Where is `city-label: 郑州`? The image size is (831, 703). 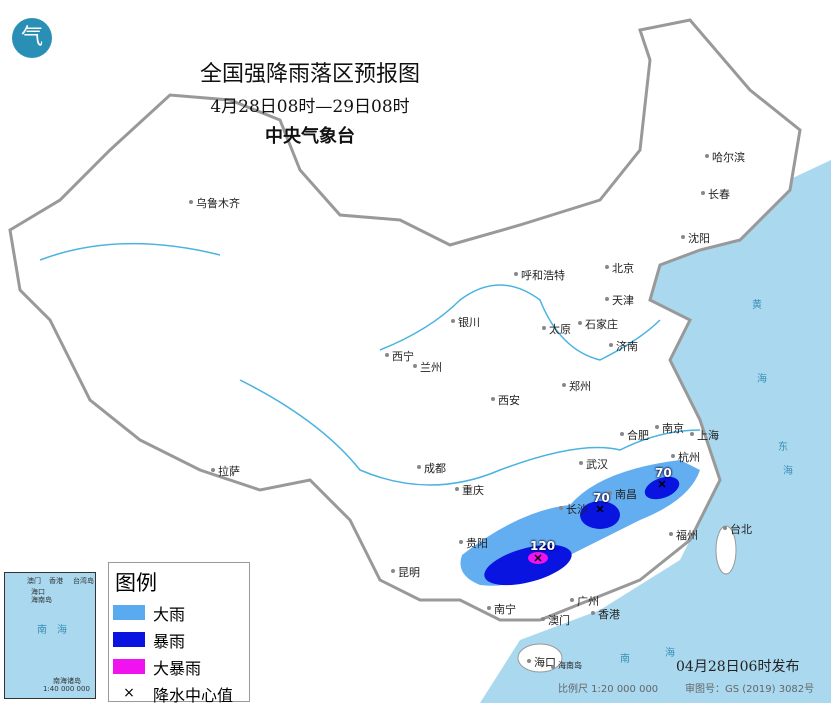
city-label: 郑州 is located at coordinates (576, 386).